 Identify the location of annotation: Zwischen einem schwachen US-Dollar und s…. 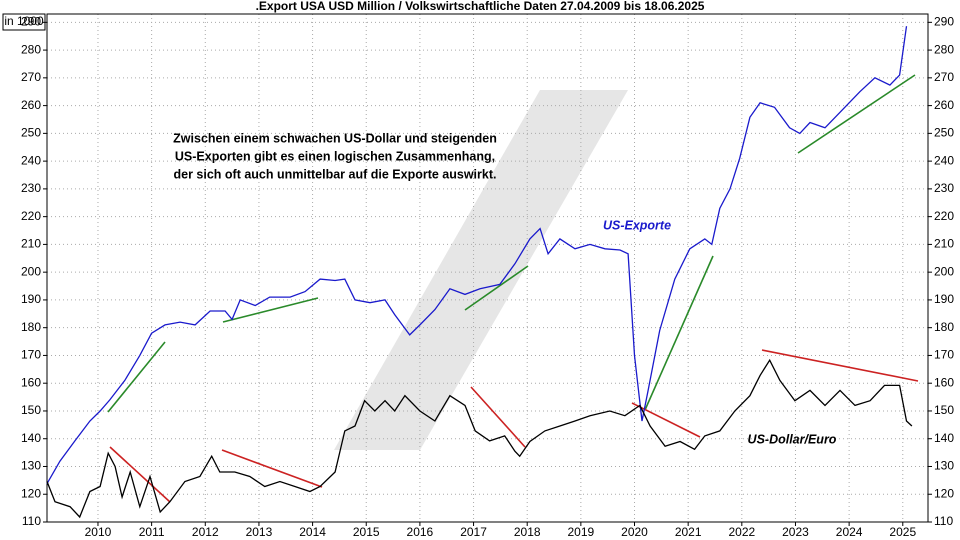
(335, 138).